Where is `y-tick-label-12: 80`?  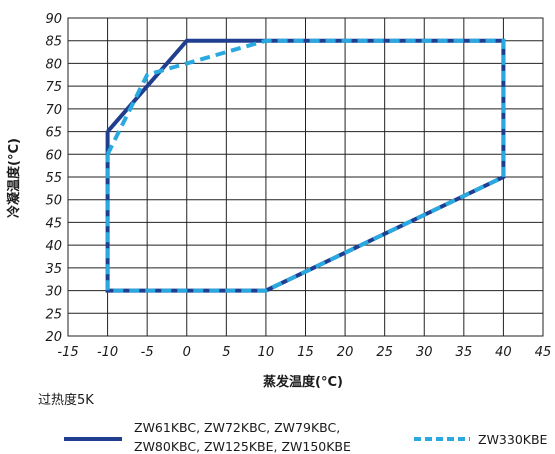 y-tick-label-12: 80 is located at coordinates (53, 64).